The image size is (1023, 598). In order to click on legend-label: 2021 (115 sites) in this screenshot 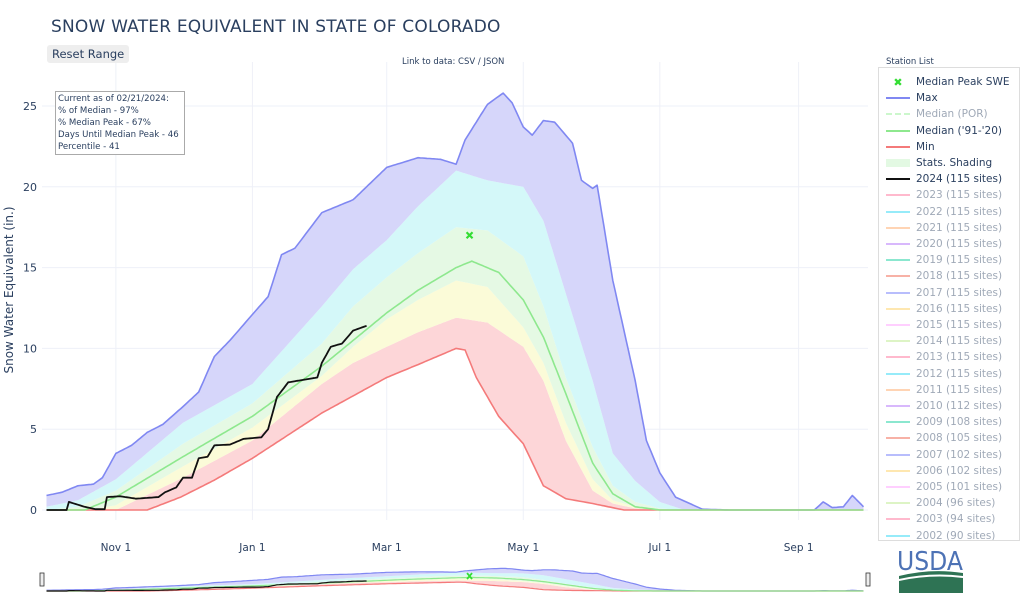, I will do `click(959, 227)`.